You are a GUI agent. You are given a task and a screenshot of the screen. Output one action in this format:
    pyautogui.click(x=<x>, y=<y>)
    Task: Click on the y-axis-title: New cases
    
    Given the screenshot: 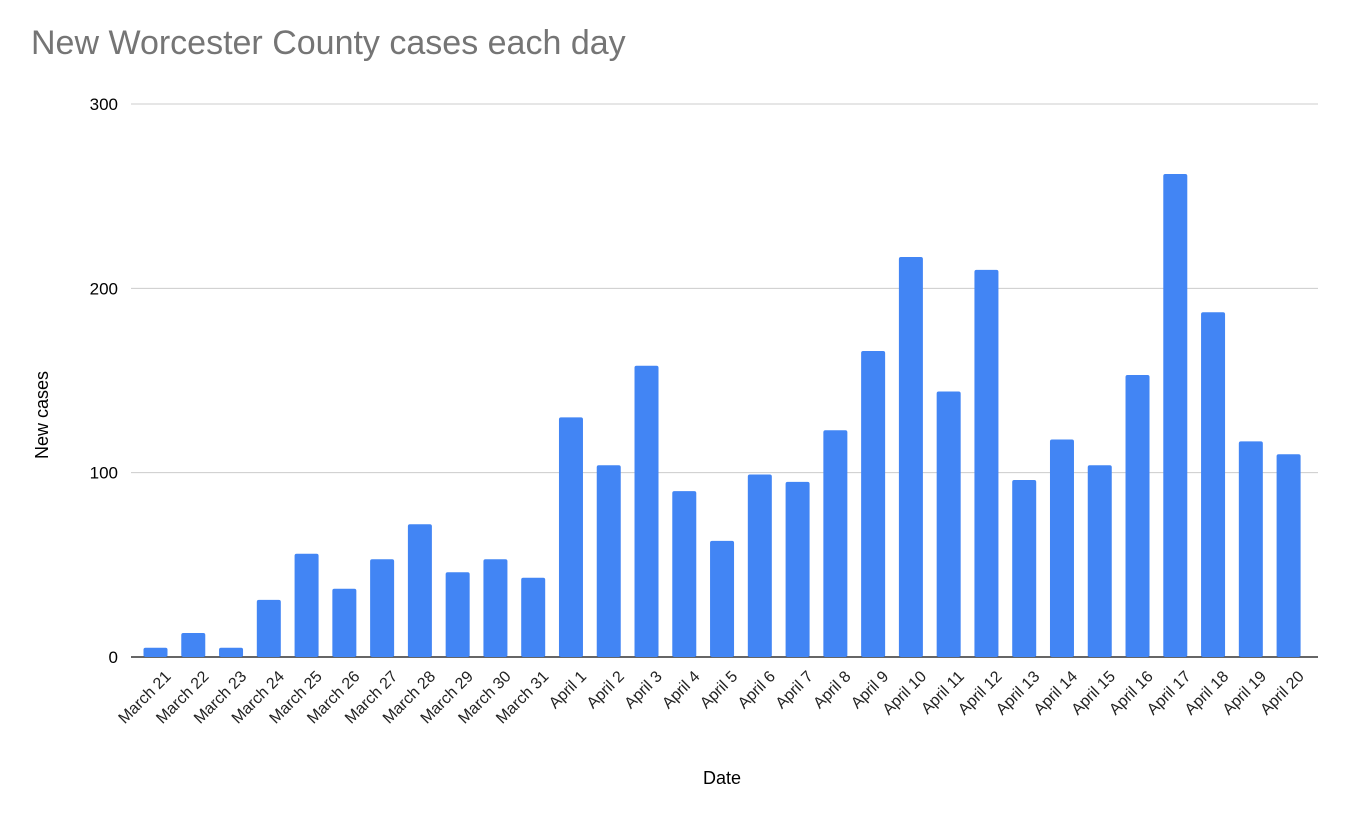 What is the action you would take?
    pyautogui.click(x=42, y=415)
    